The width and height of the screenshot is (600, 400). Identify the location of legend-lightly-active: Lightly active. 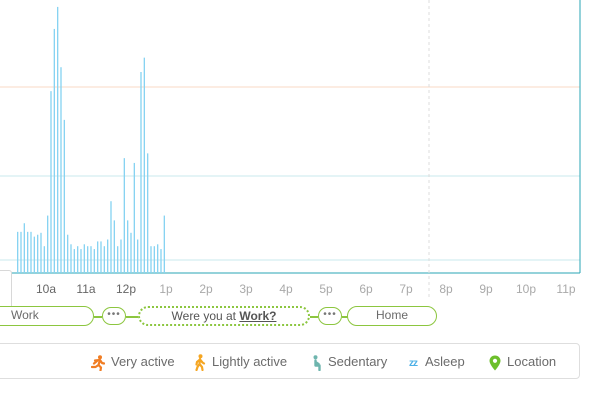
(240, 362).